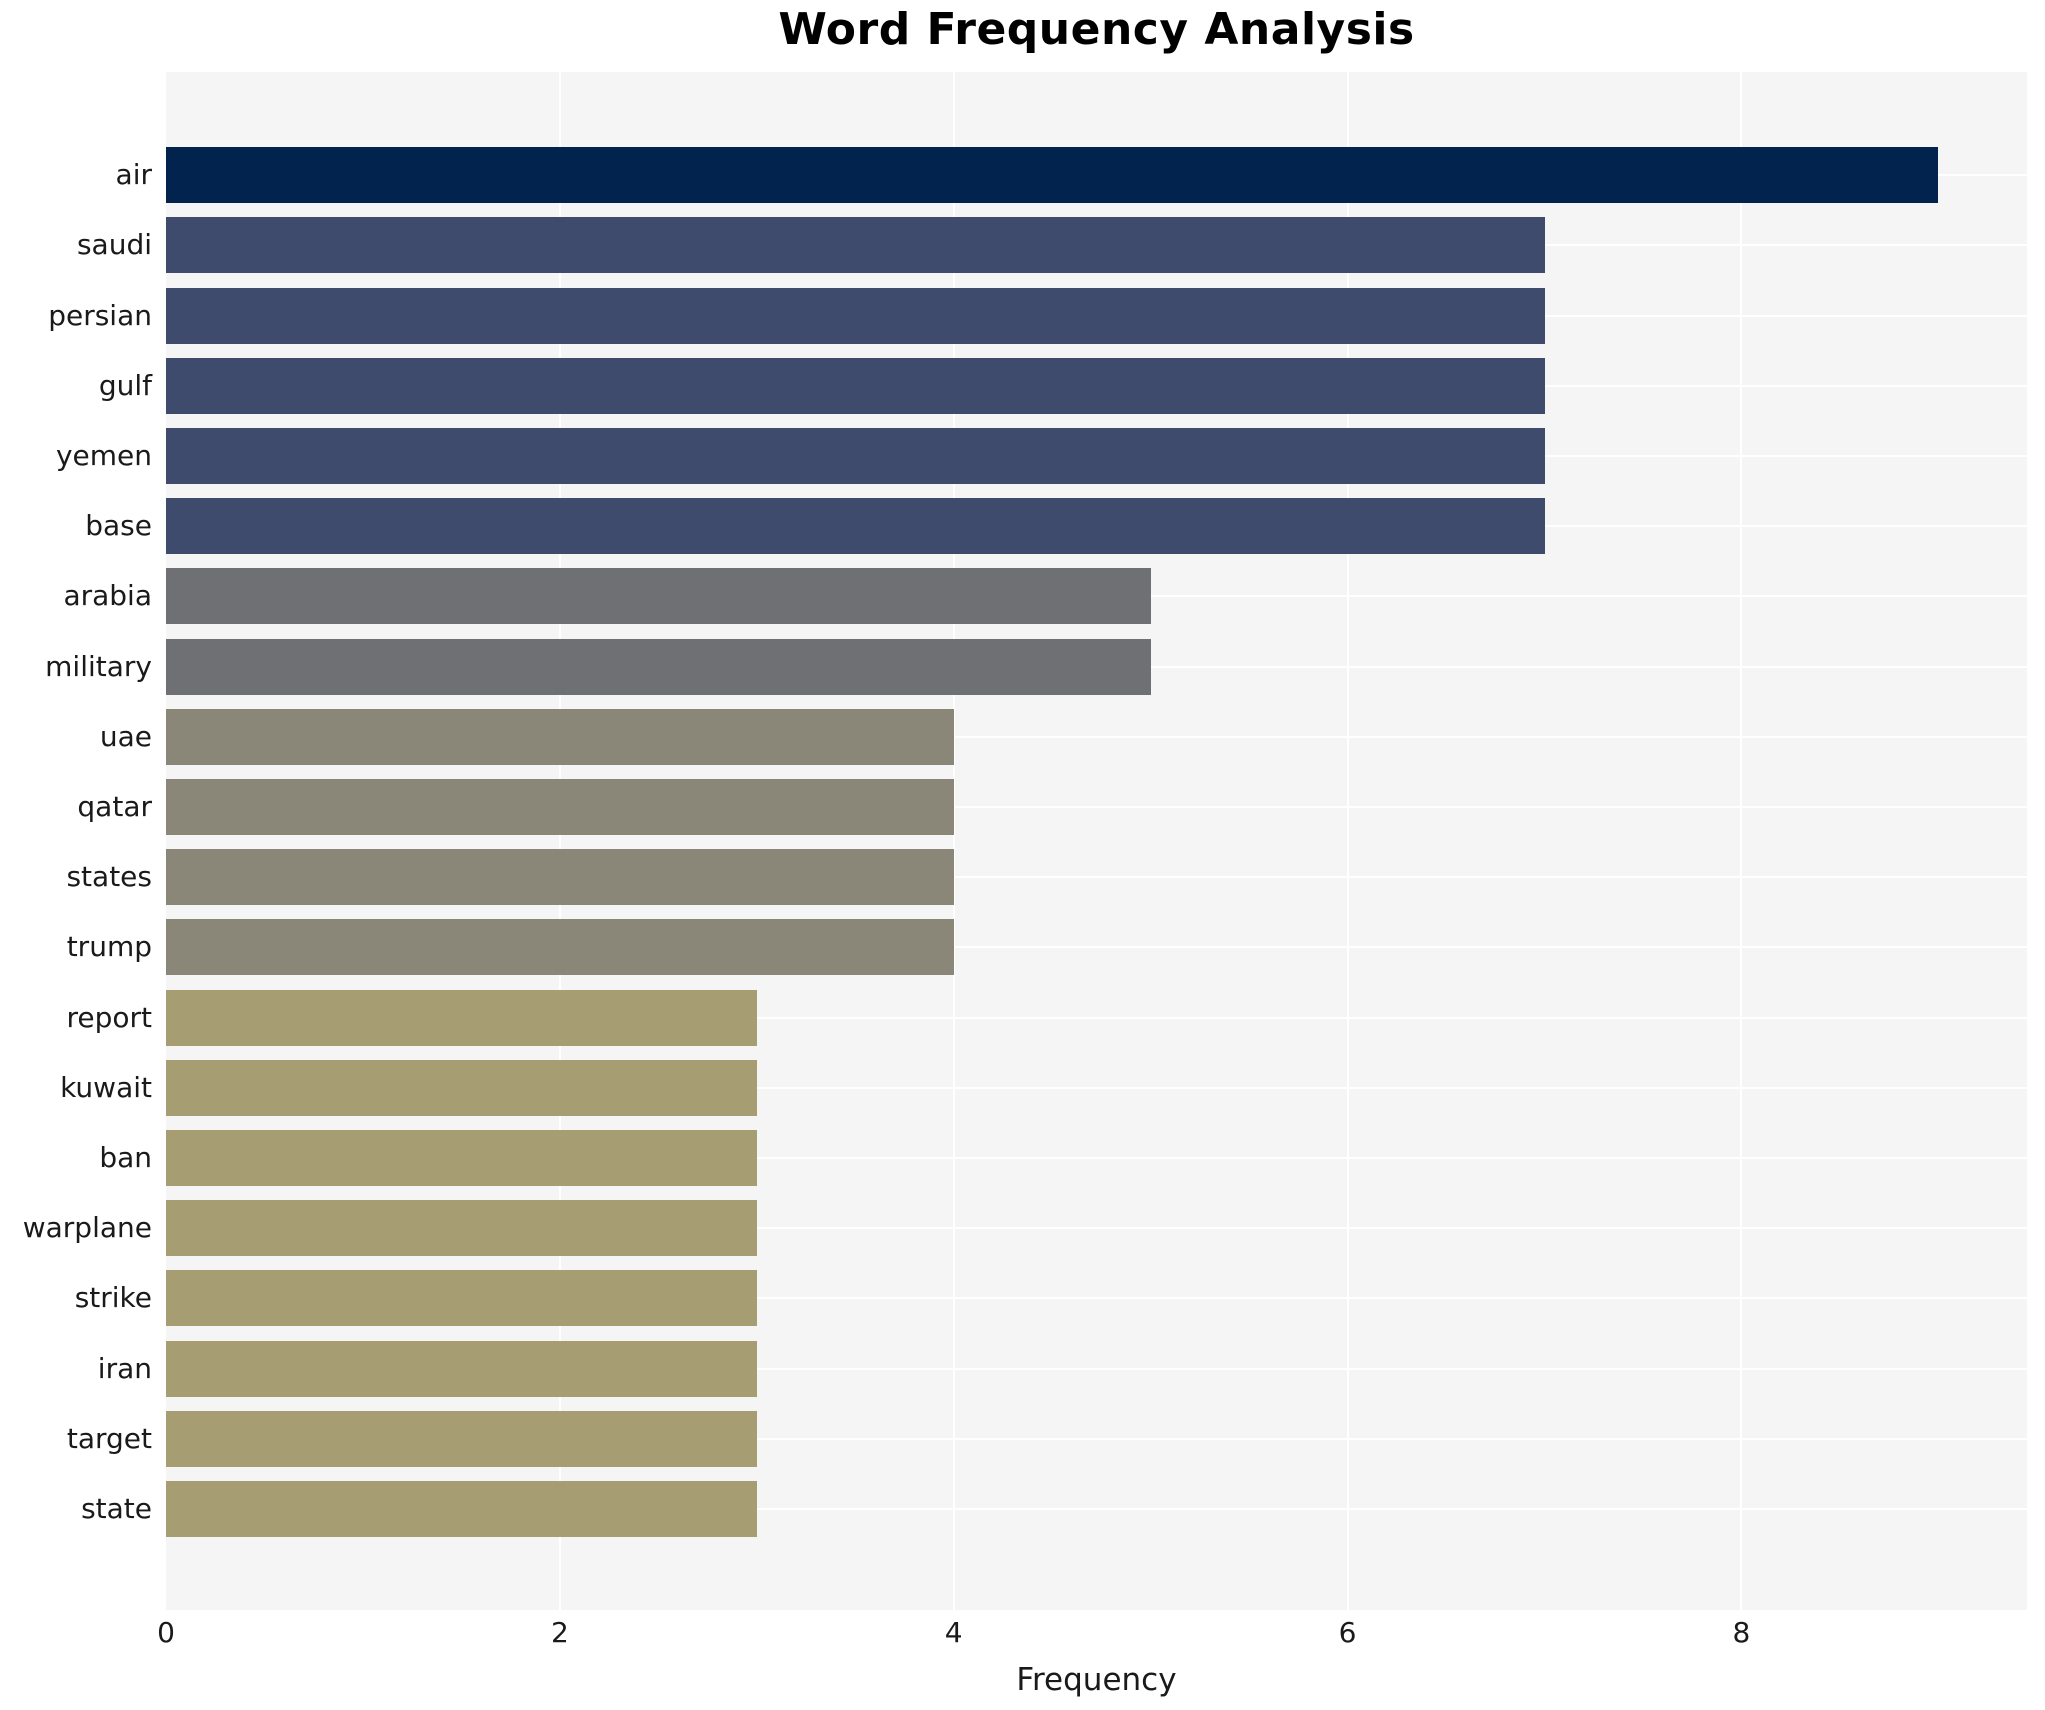  I want to click on x-axis-tick-label: 6, so click(1347, 1632).